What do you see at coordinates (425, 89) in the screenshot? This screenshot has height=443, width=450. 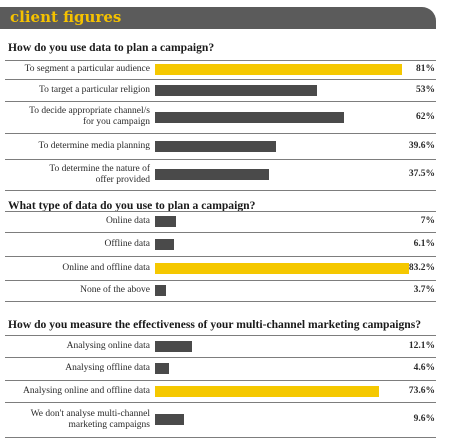 I see `value-label: 53%` at bounding box center [425, 89].